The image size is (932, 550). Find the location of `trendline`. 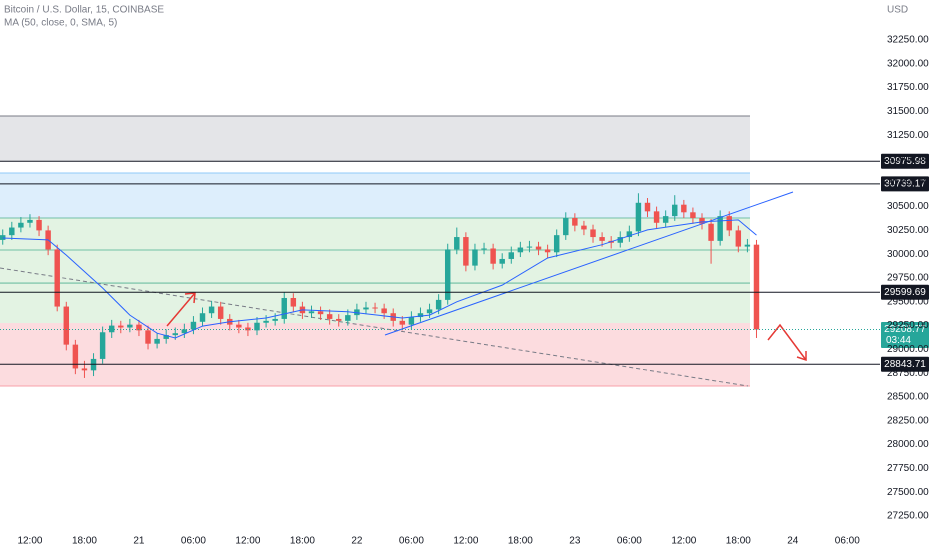

trendline is located at coordinates (589, 263).